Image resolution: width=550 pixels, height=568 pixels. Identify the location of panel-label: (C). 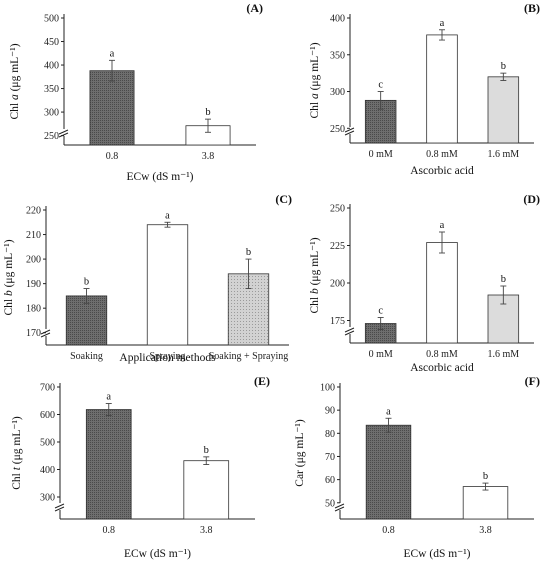
(283, 199).